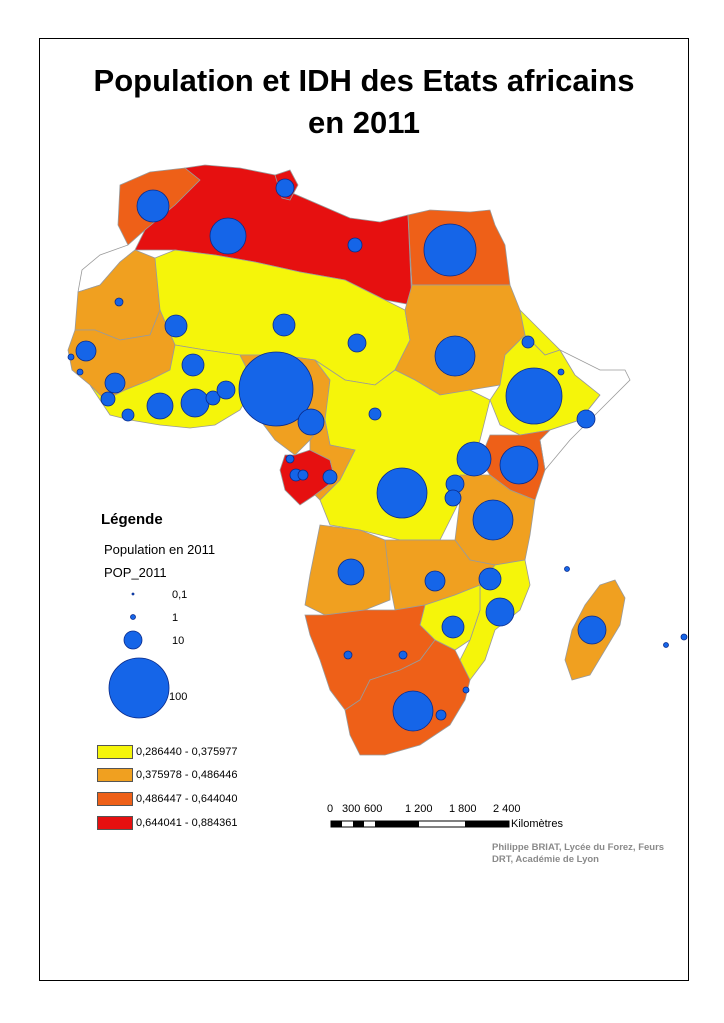  Describe the element at coordinates (373, 809) in the screenshot. I see `scale-tick-600: 600` at that location.